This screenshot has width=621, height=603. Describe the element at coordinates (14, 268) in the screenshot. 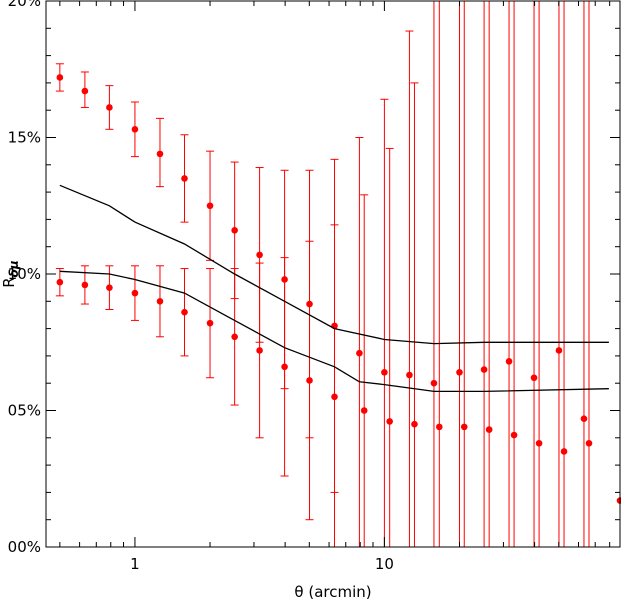

I see `y-axis-title-subscript: δμ` at that location.